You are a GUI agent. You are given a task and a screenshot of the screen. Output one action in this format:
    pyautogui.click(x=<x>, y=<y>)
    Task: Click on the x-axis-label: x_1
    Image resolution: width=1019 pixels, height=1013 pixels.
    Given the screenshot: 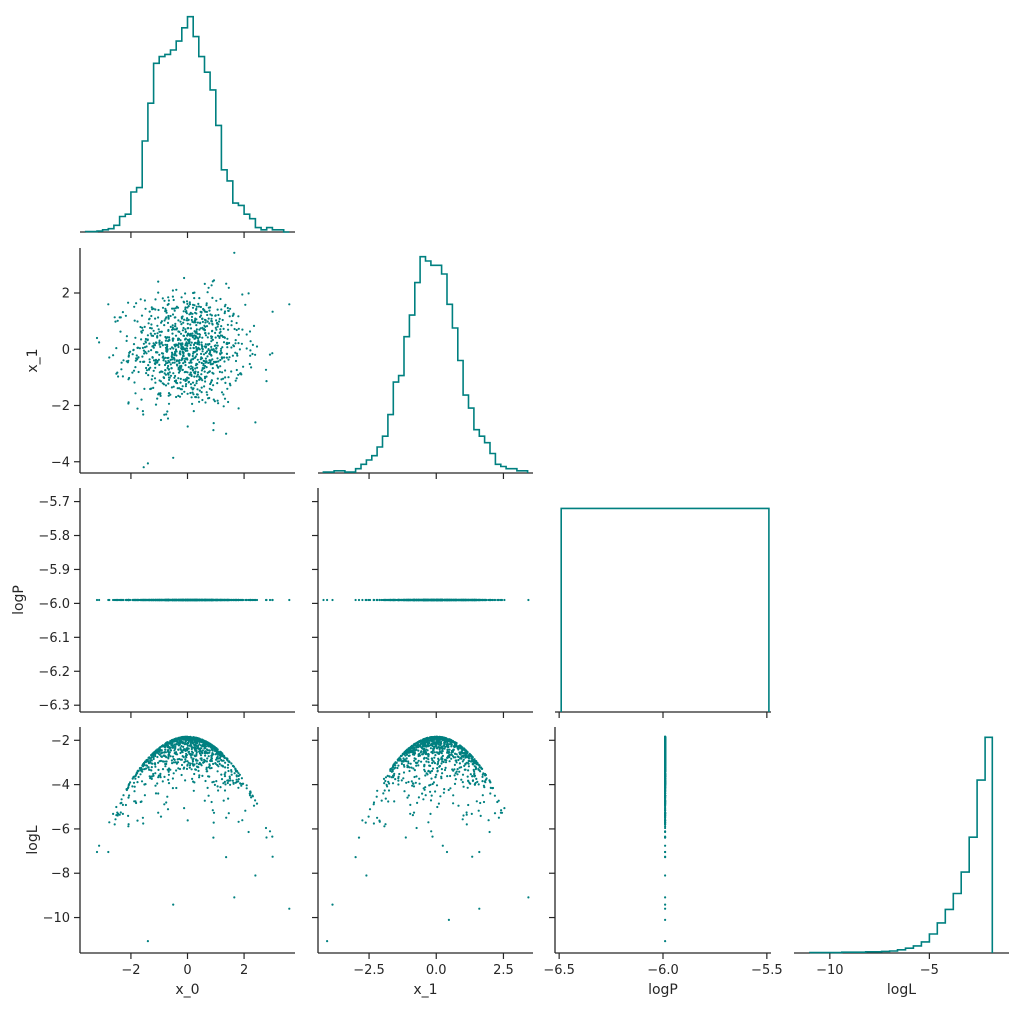 What is the action you would take?
    pyautogui.click(x=425, y=990)
    